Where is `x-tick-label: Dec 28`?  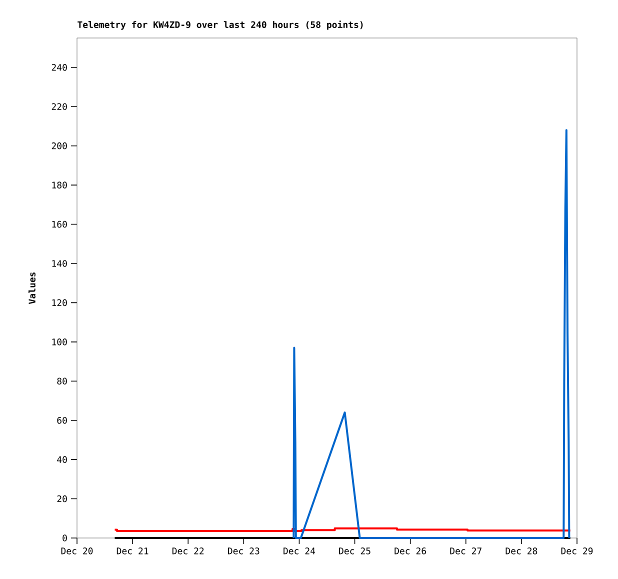 x-tick-label: Dec 28 is located at coordinates (522, 551).